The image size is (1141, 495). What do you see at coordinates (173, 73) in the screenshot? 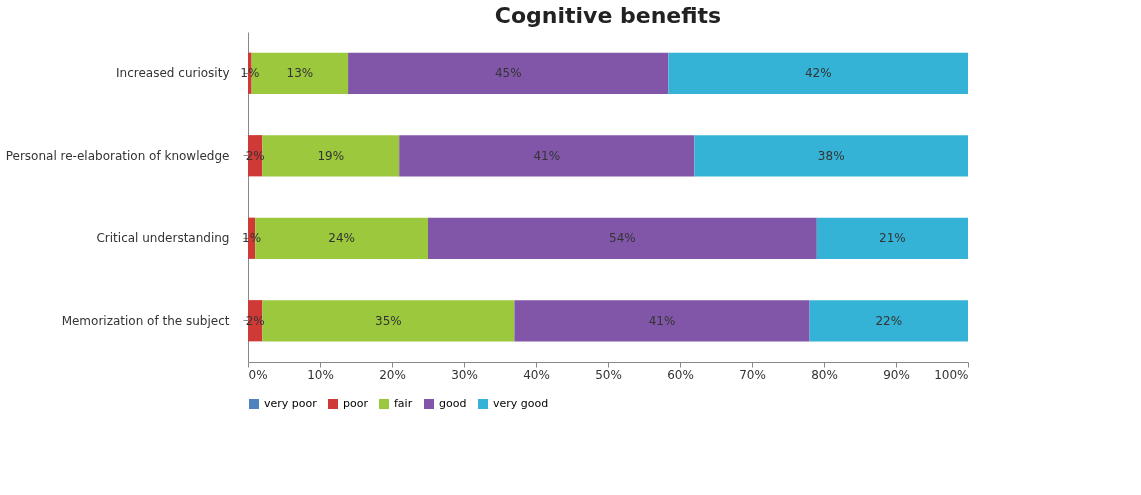
I see `y-tick-label: Increased curiosity` at bounding box center [173, 73].